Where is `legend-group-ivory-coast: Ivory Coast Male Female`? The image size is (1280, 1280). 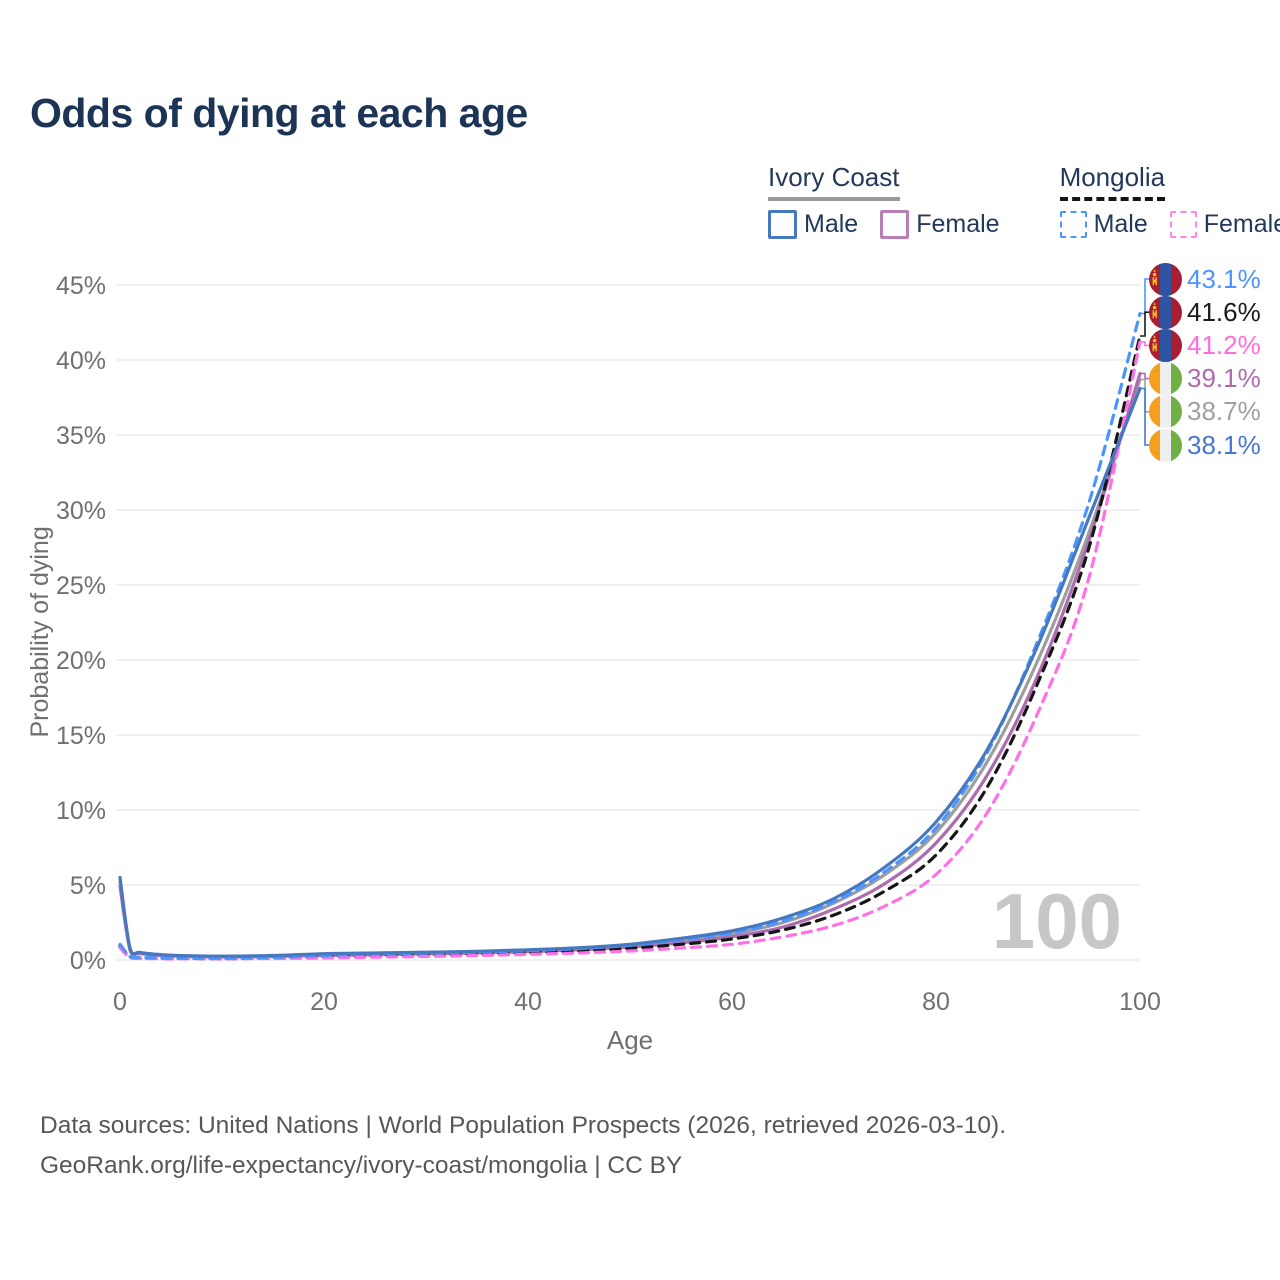
legend-group-ivory-coast: Ivory Coast Male Female is located at coordinates (884, 200).